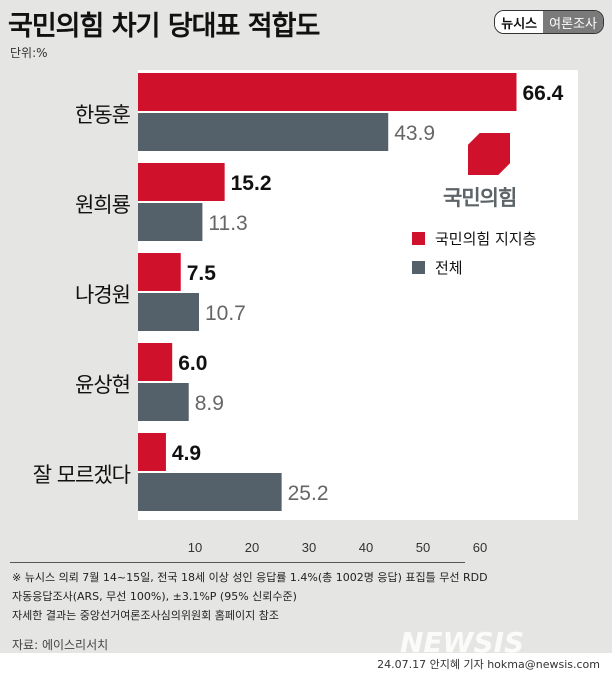 Image resolution: width=612 pixels, height=673 pixels. I want to click on chart-title: 국민의힘 차기 당대표 적합도, so click(164, 26).